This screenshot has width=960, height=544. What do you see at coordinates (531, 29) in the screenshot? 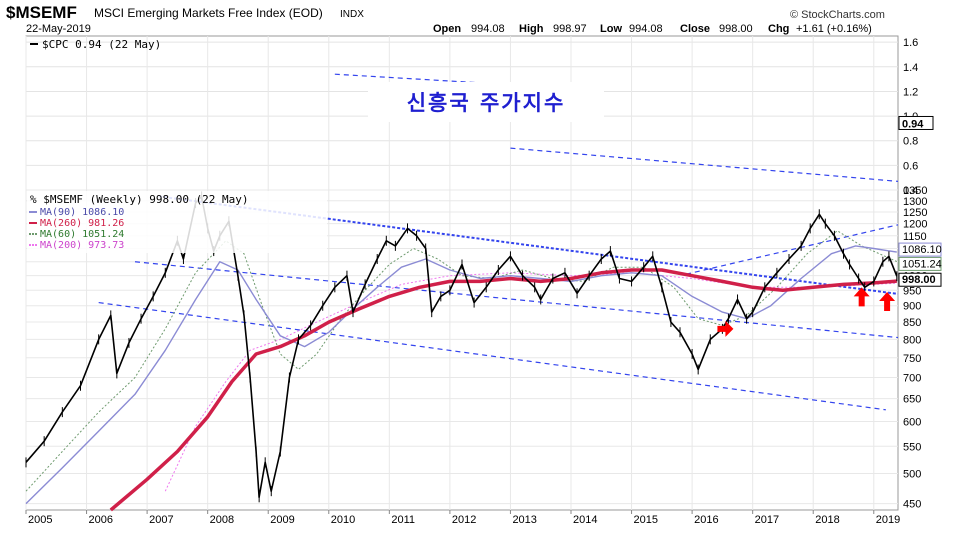
I see `high-label: High` at bounding box center [531, 29].